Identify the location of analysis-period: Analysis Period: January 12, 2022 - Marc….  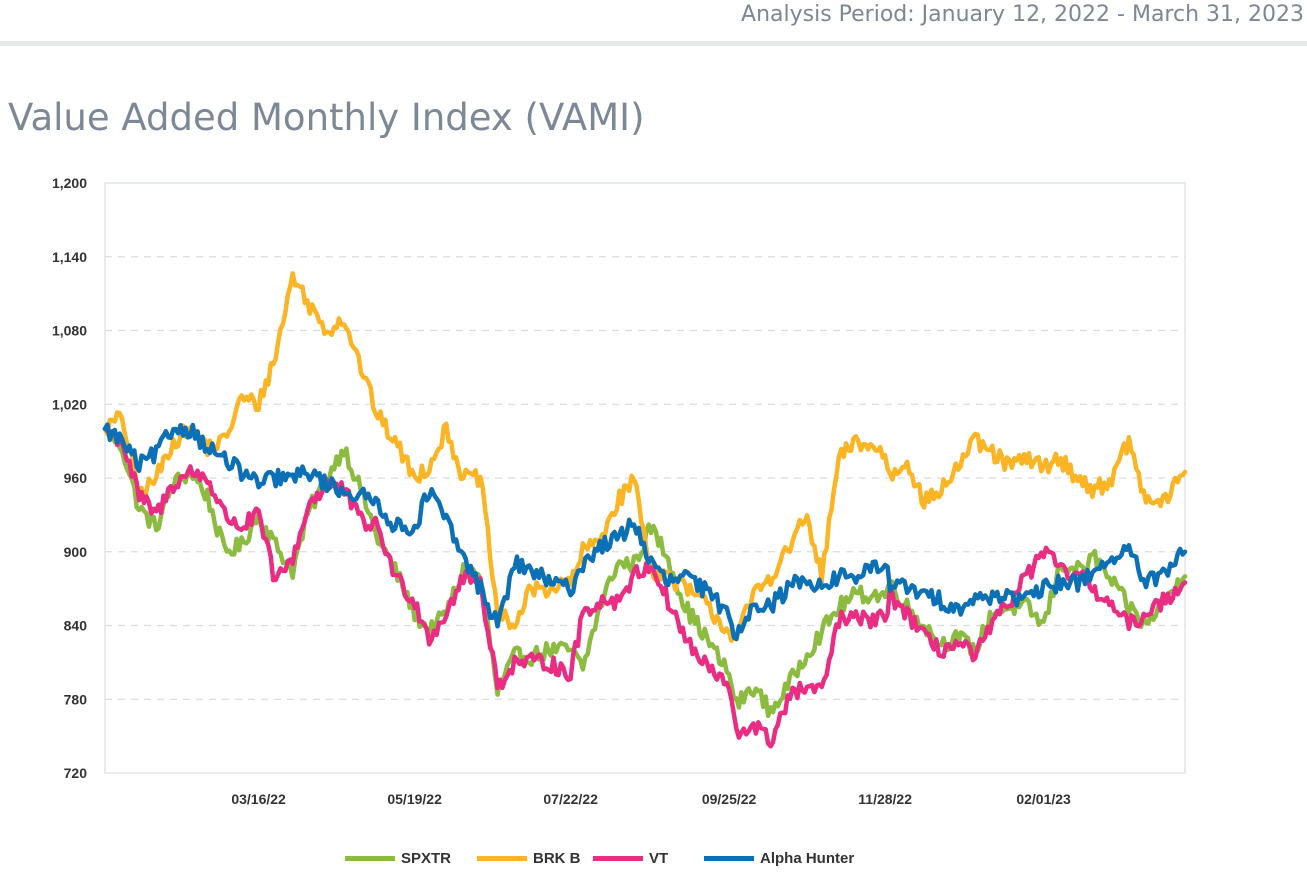
(1022, 14).